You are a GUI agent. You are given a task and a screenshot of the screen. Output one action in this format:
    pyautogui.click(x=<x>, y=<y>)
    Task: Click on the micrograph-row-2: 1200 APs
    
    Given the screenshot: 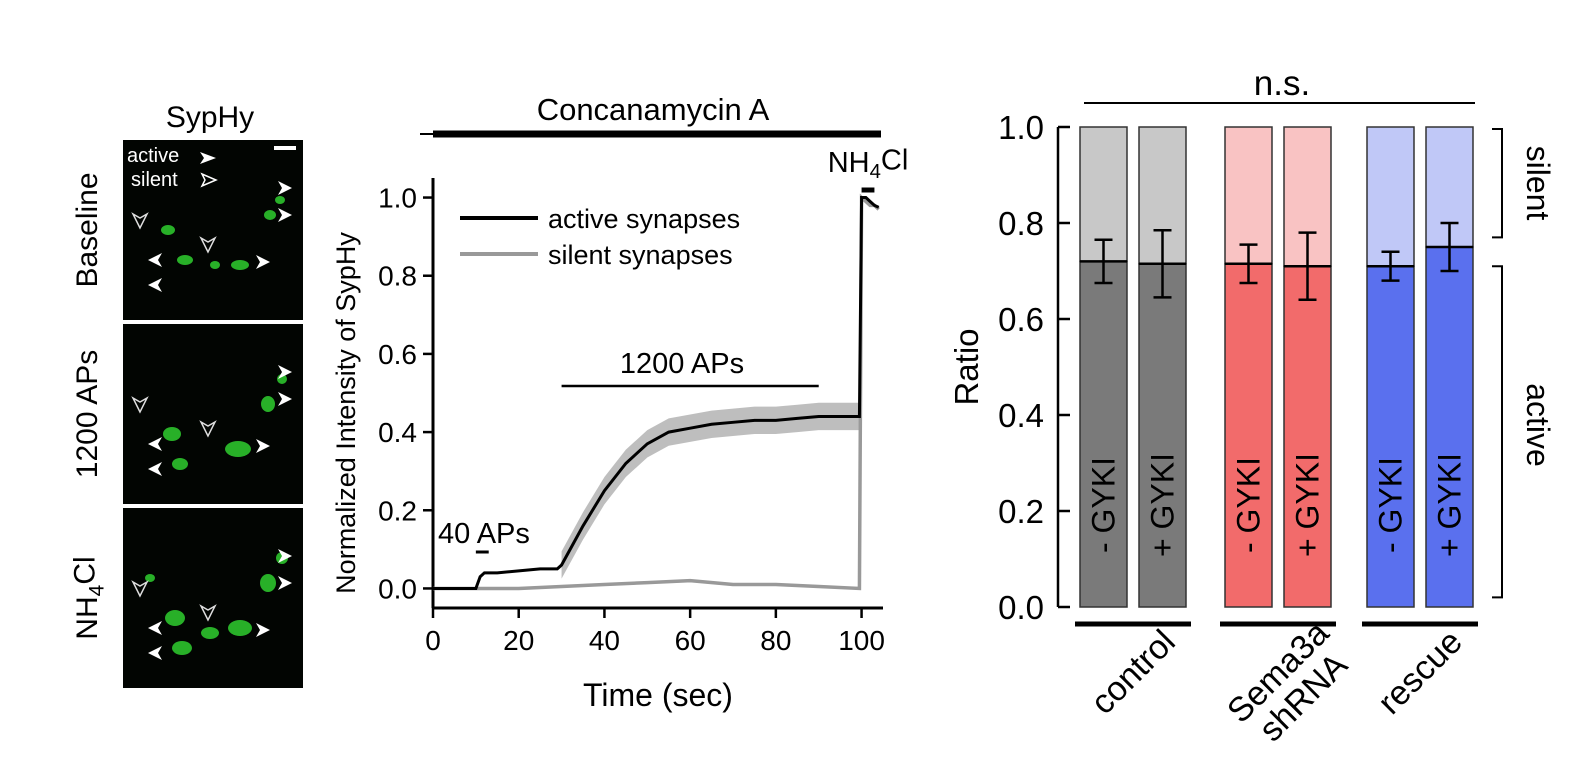 What is the action you would take?
    pyautogui.click(x=187, y=414)
    